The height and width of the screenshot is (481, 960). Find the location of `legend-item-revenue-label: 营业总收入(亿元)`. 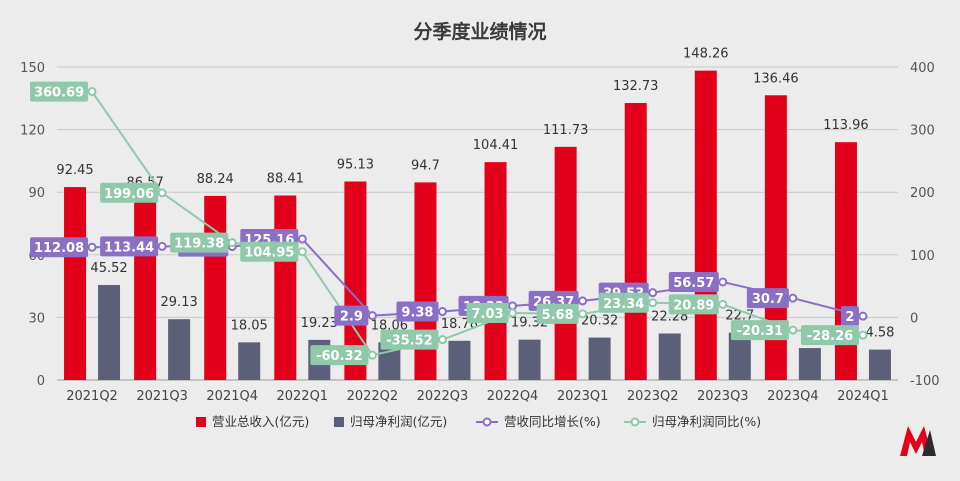

legend-item-revenue-label: 营业总收入(亿元) is located at coordinates (260, 421).